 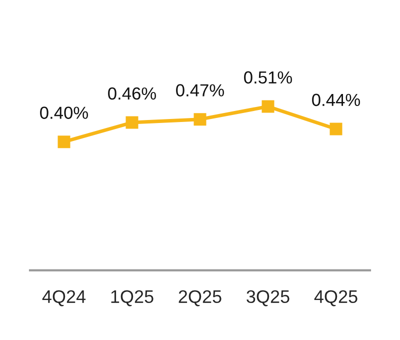 I want to click on x-tick-label: 4Q25, so click(x=336, y=298).